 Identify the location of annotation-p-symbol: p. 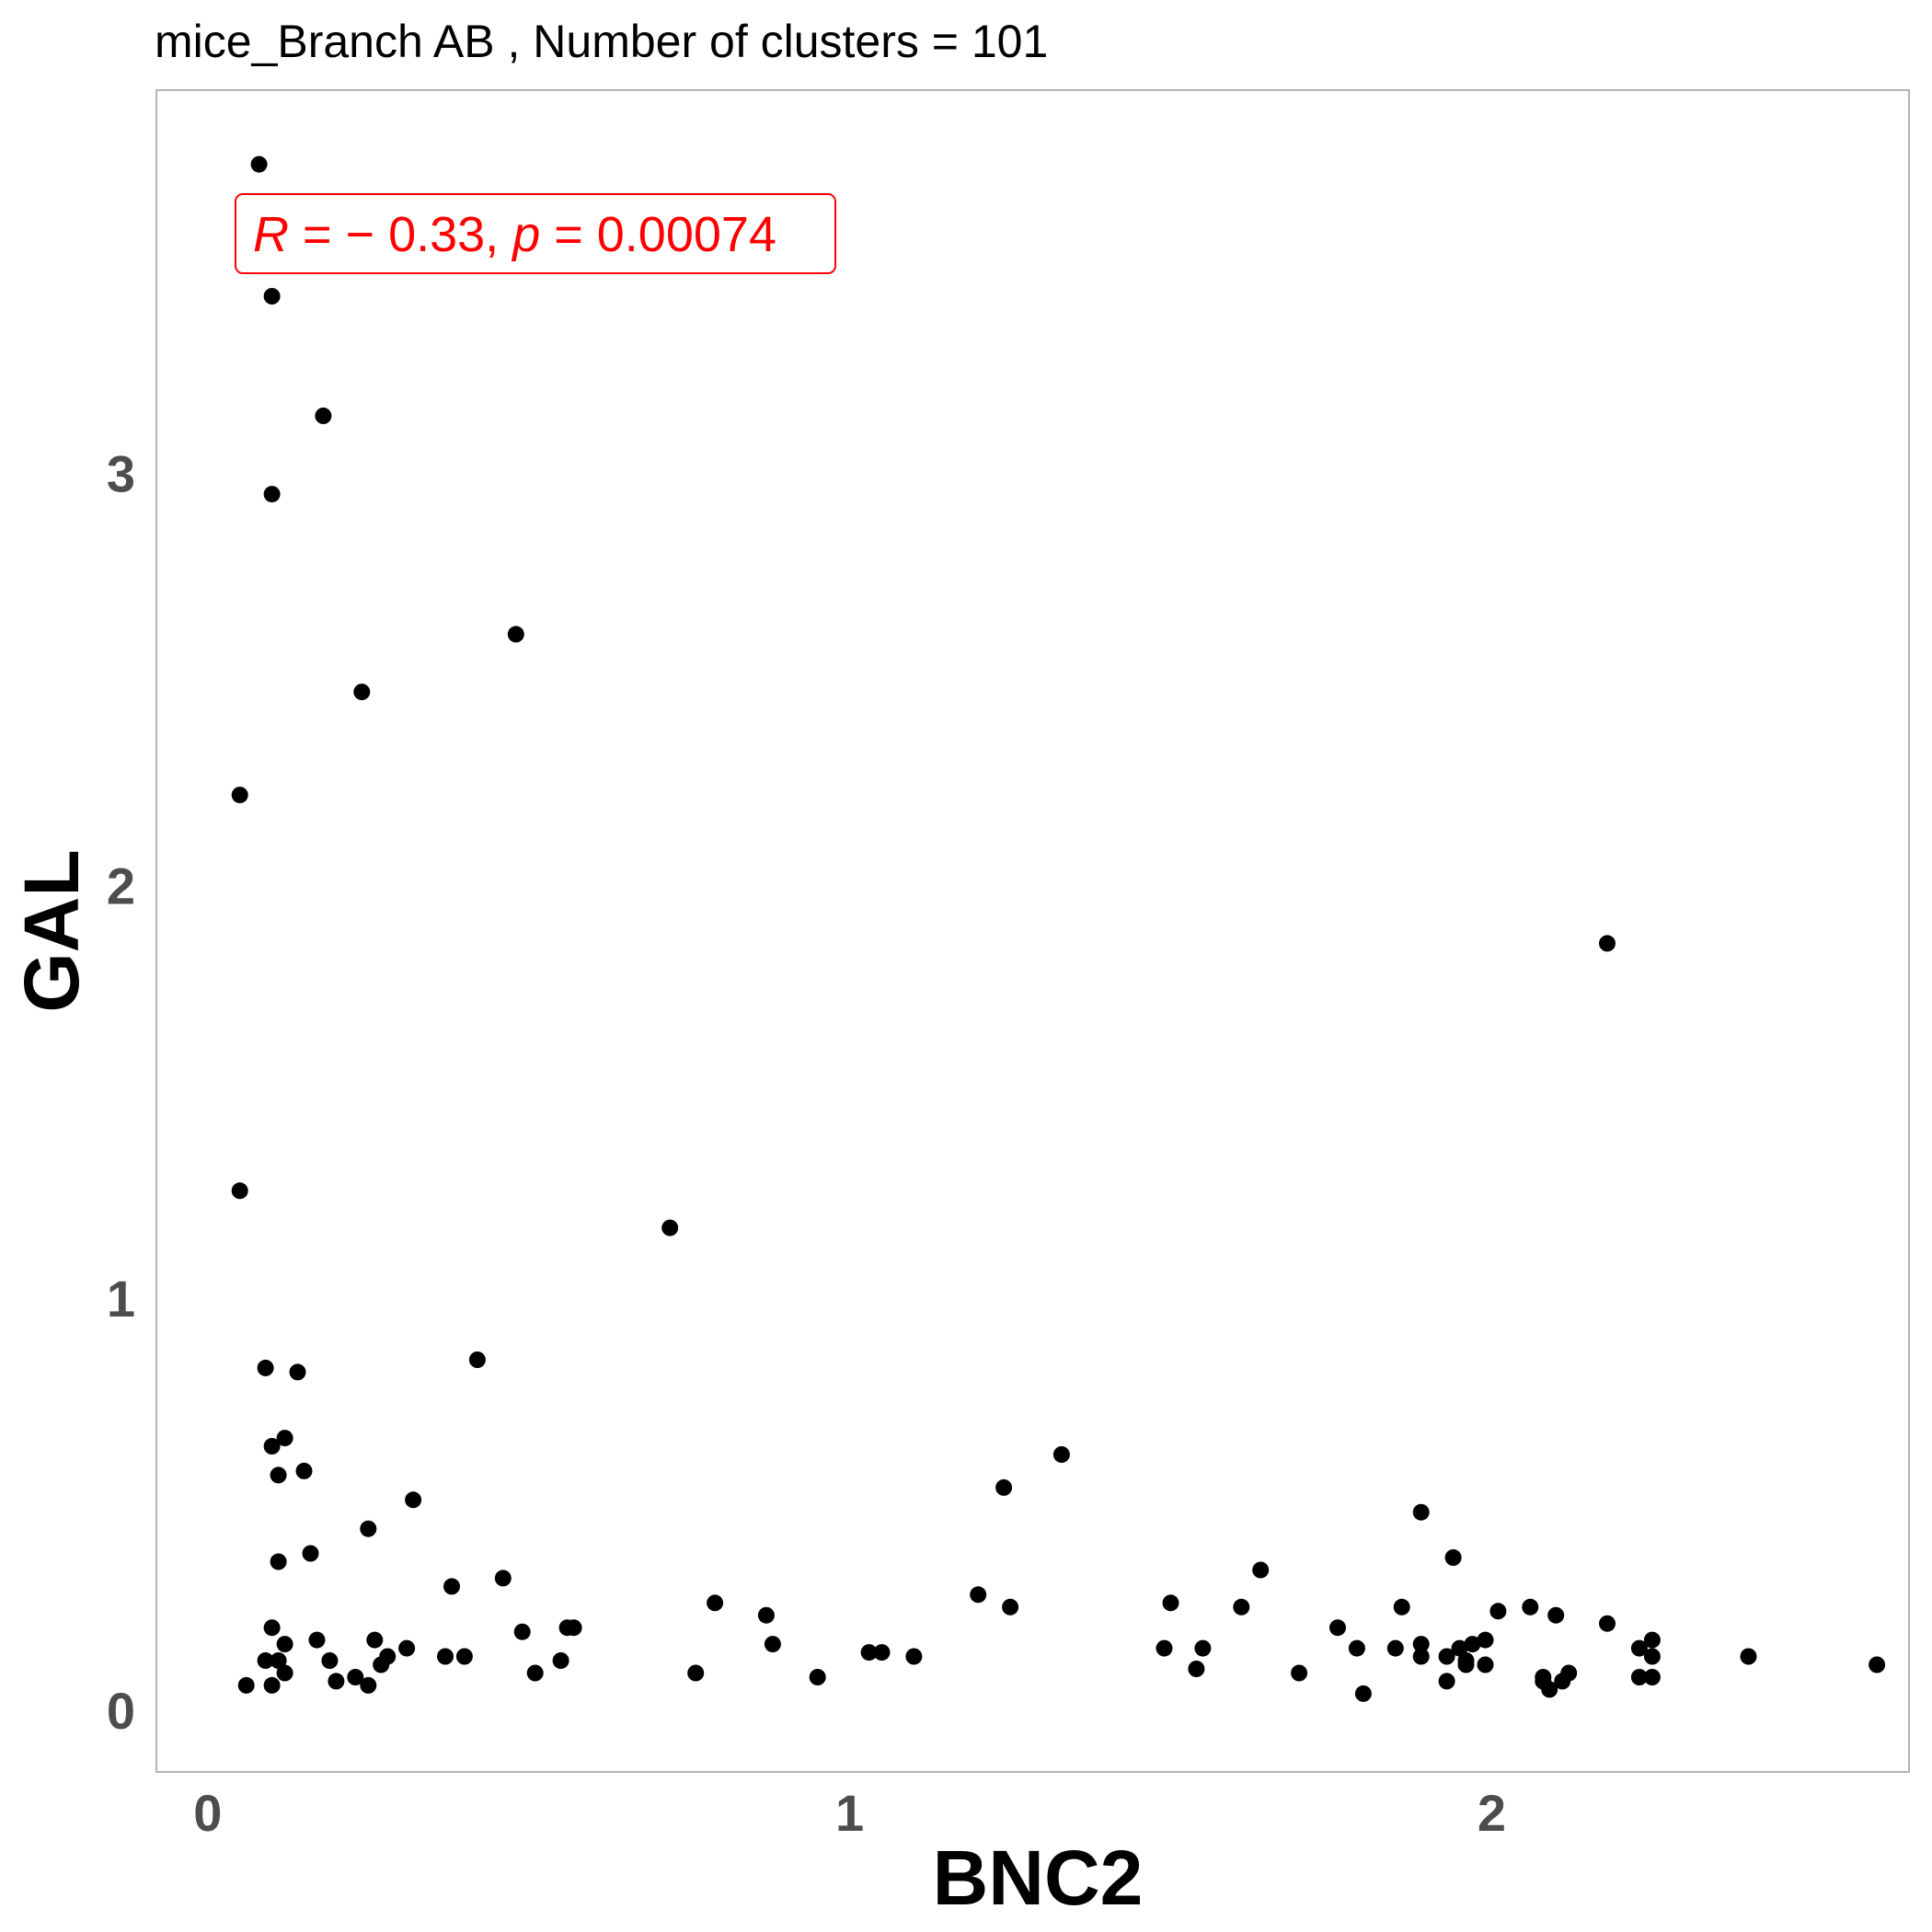
(525, 234).